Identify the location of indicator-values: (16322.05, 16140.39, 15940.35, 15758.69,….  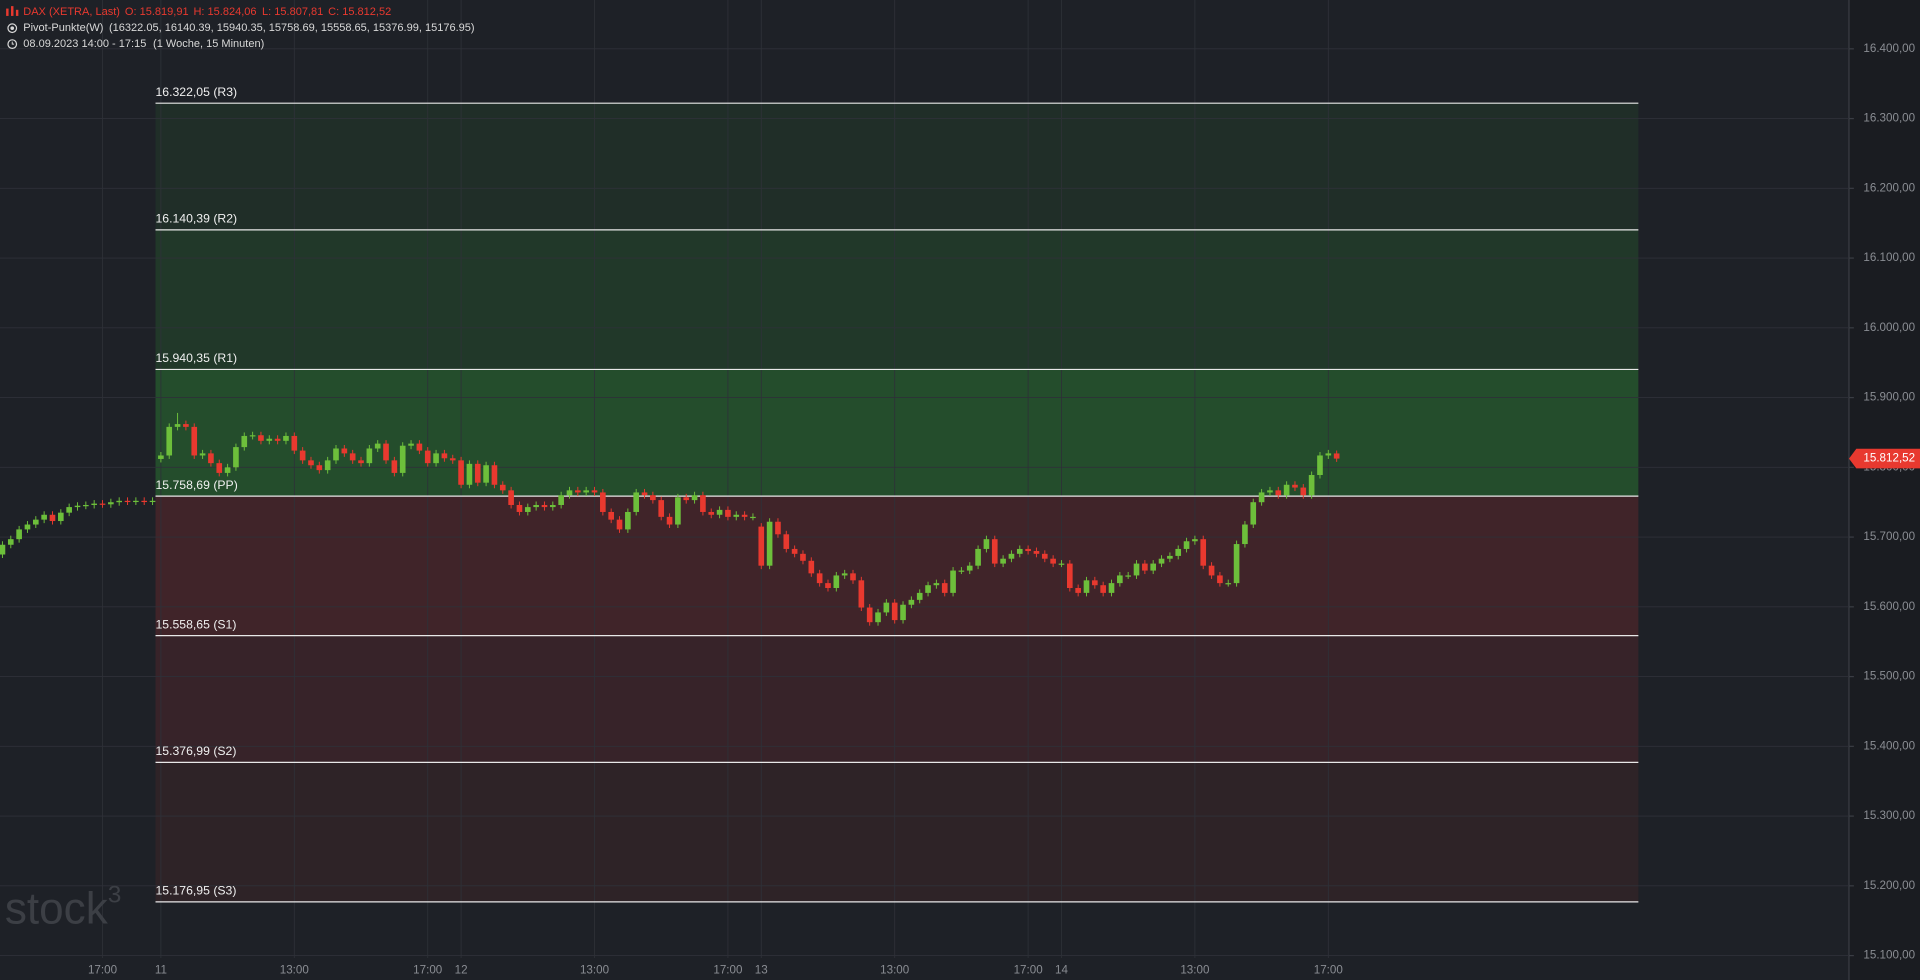
(292, 28).